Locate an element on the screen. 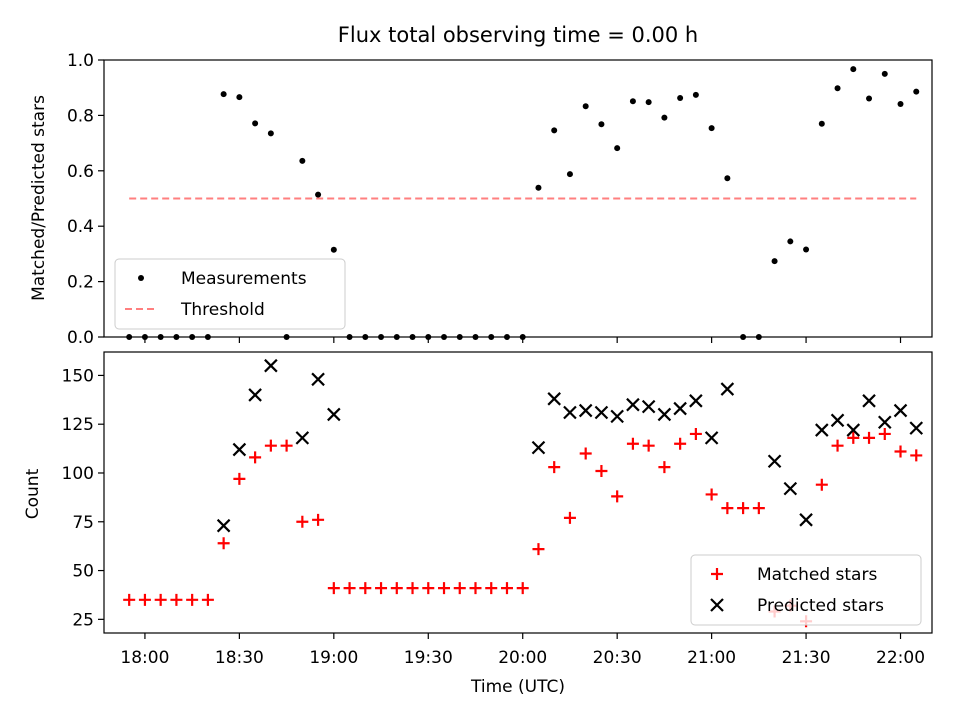  x-tick-label: 20:30 is located at coordinates (617, 658).